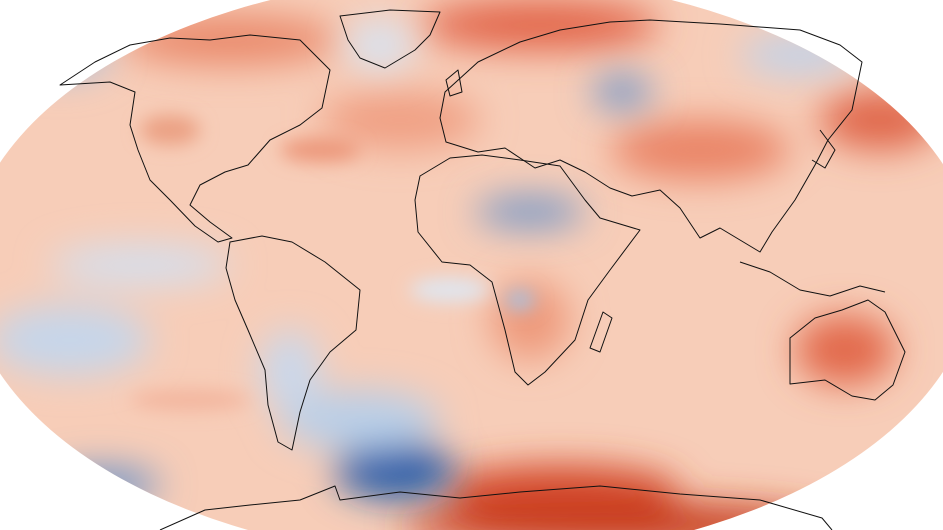 The image size is (943, 530). Describe the element at coordinates (700, 150) in the screenshot. I see `warm-asia` at that location.